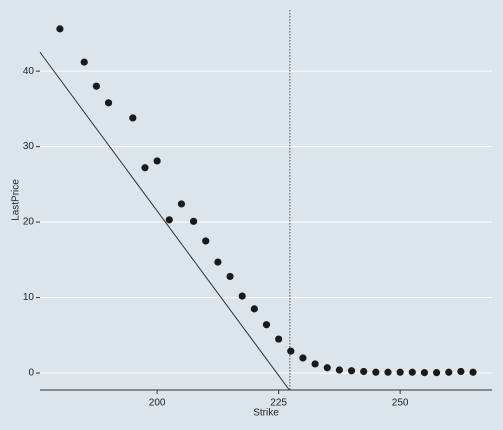 This screenshot has width=503, height=430. Describe the element at coordinates (31, 373) in the screenshot. I see `y-tick-label: 0` at that location.